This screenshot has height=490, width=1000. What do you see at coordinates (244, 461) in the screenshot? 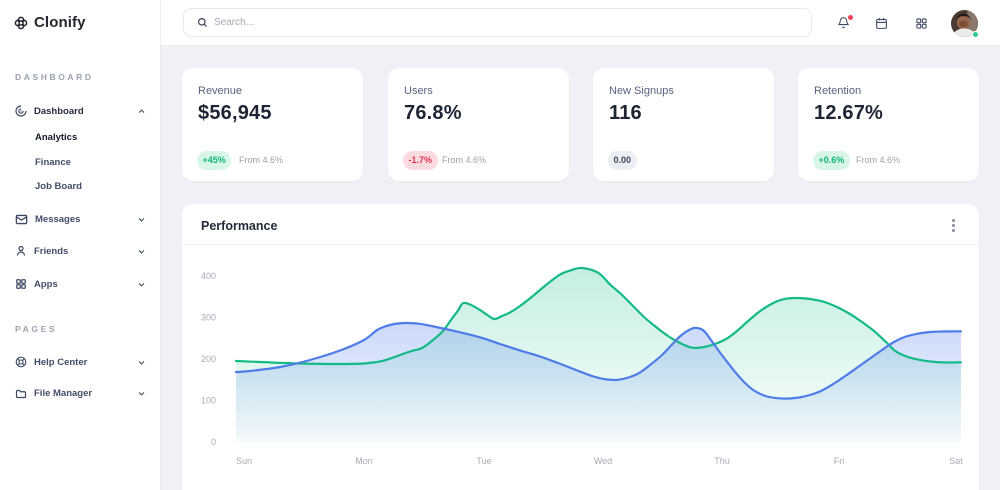
I see `svg-text: Sun` at bounding box center [244, 461].